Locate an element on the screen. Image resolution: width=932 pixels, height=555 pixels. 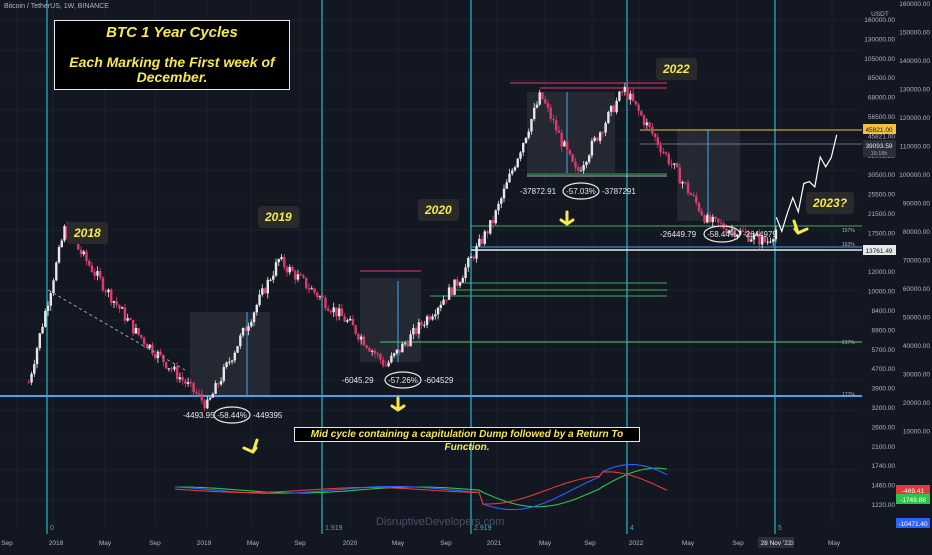
yellow-arrow is located at coordinates (250, 446).